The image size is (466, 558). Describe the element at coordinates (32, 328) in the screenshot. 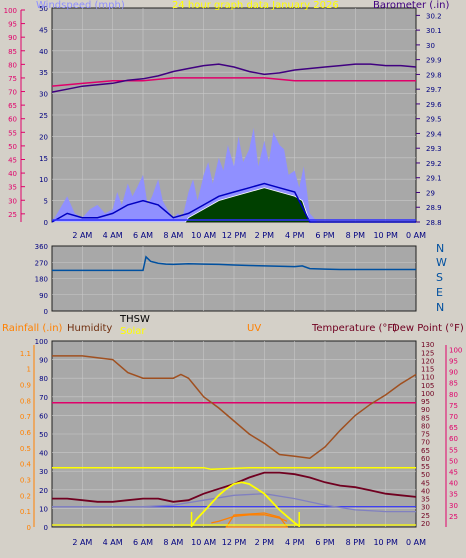

I see `rainfall-legend: Rainfall (.in)` at that location.